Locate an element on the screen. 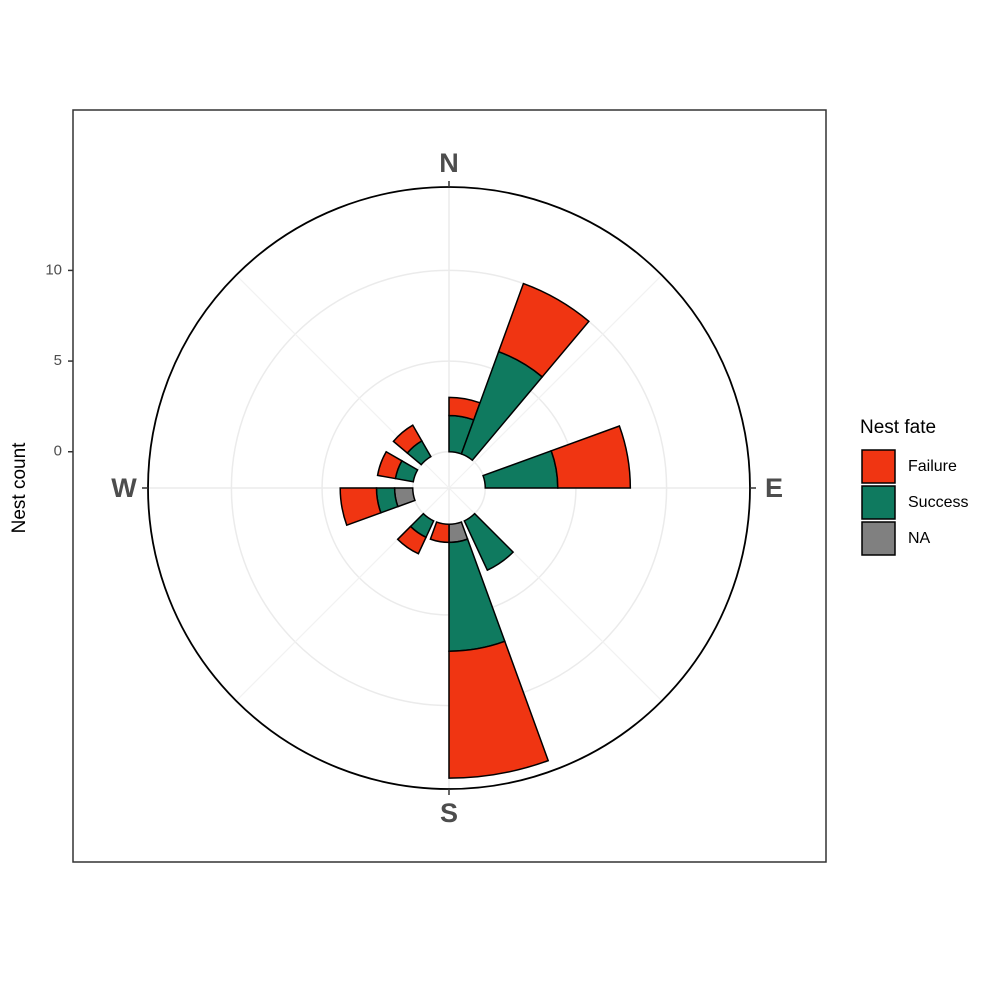  legend-title: Nest fate is located at coordinates (898, 427).